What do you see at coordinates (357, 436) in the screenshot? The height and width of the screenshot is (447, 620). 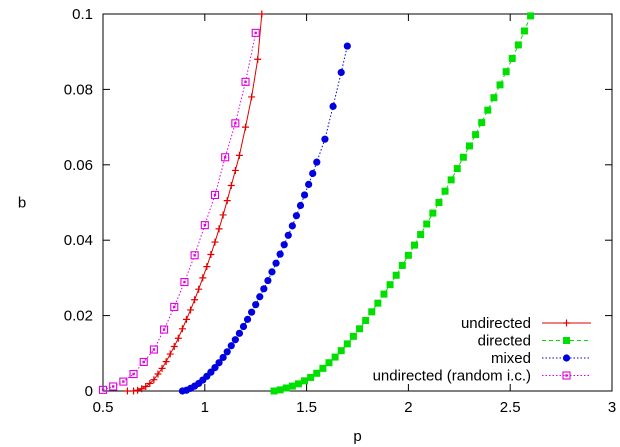 I see `x-axis-title: p` at bounding box center [357, 436].